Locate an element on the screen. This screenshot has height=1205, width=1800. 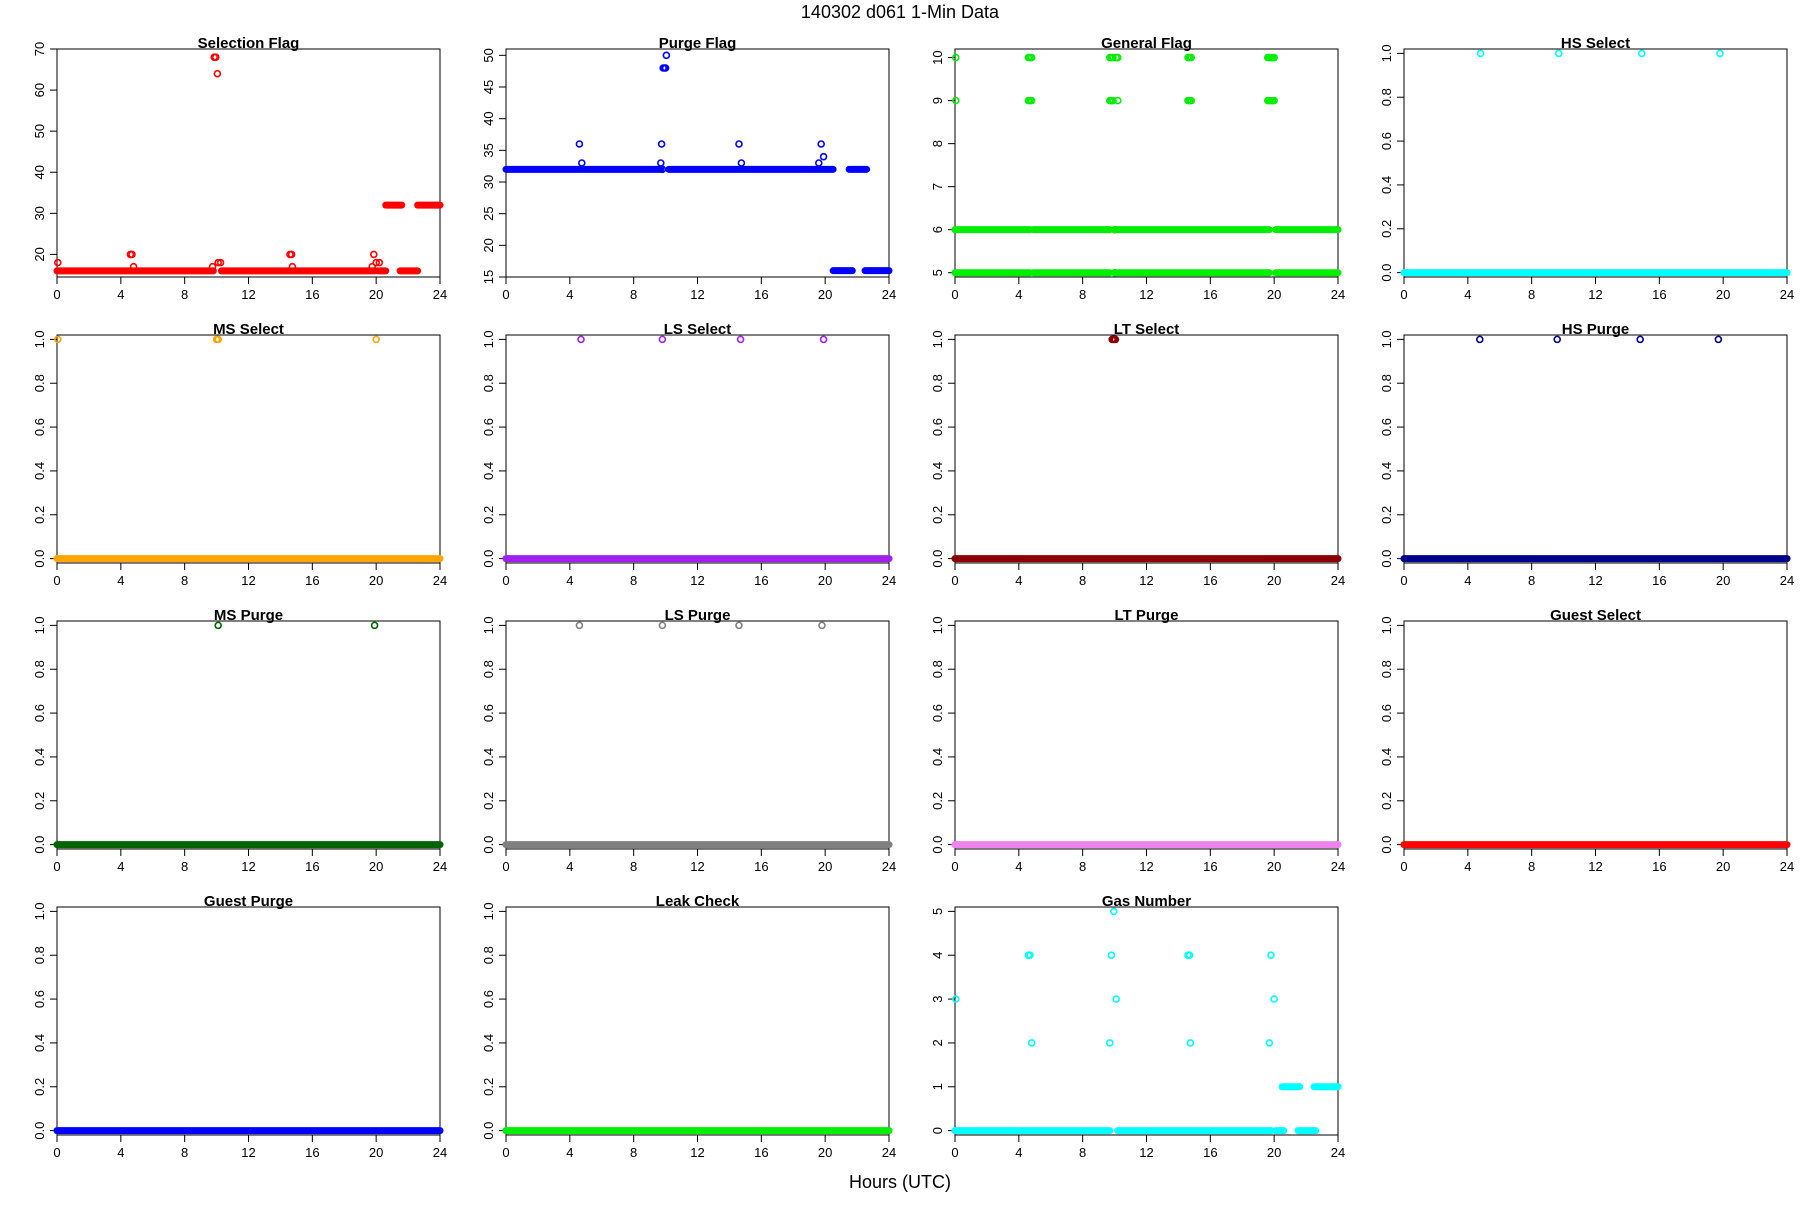
chart-lt-select-xtick-label: 4 is located at coordinates (1018, 580).